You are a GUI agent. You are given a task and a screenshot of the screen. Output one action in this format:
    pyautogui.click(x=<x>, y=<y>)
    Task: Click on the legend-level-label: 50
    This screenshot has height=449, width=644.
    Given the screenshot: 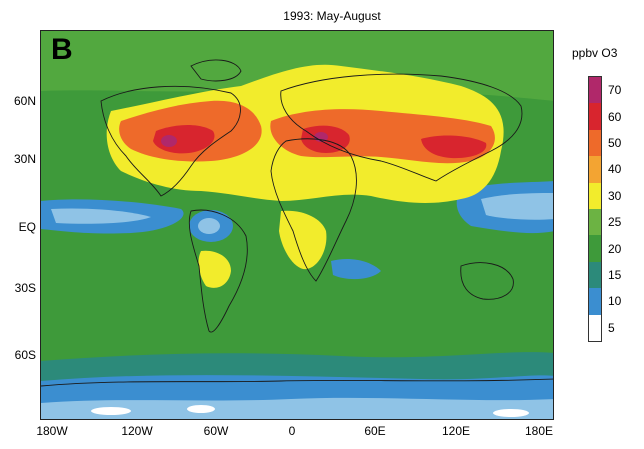 What is the action you would take?
    pyautogui.click(x=615, y=143)
    